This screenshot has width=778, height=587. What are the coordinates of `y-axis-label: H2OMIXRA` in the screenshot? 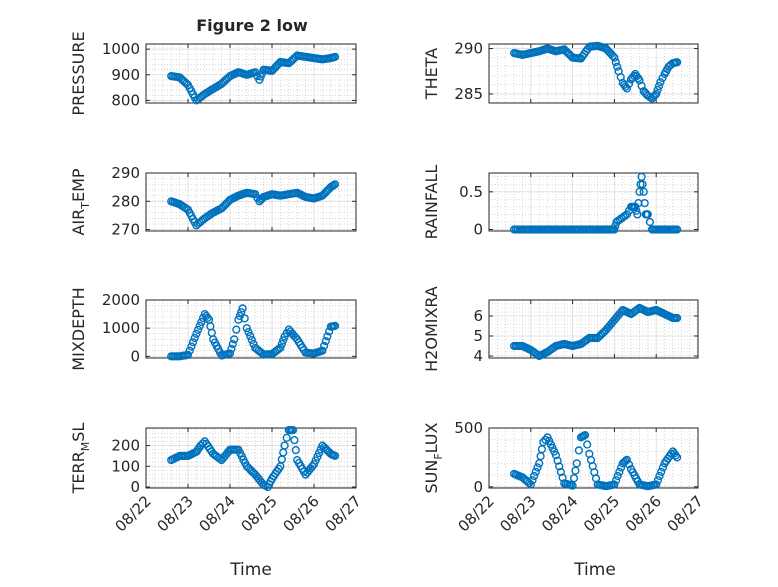 It's located at (431, 329).